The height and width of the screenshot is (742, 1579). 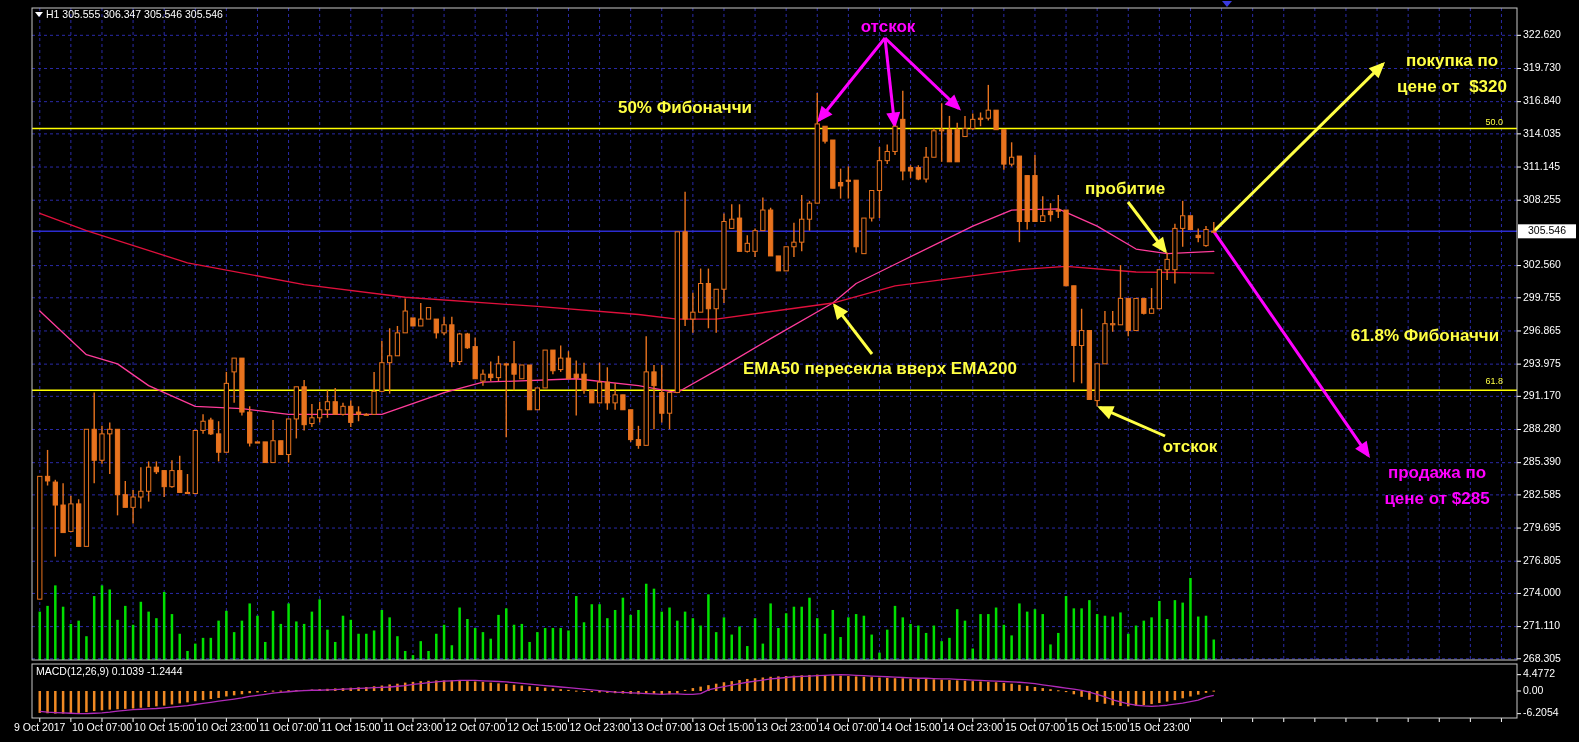 What do you see at coordinates (1542, 657) in the screenshot?
I see `y-tick-label: 268.305` at bounding box center [1542, 657].